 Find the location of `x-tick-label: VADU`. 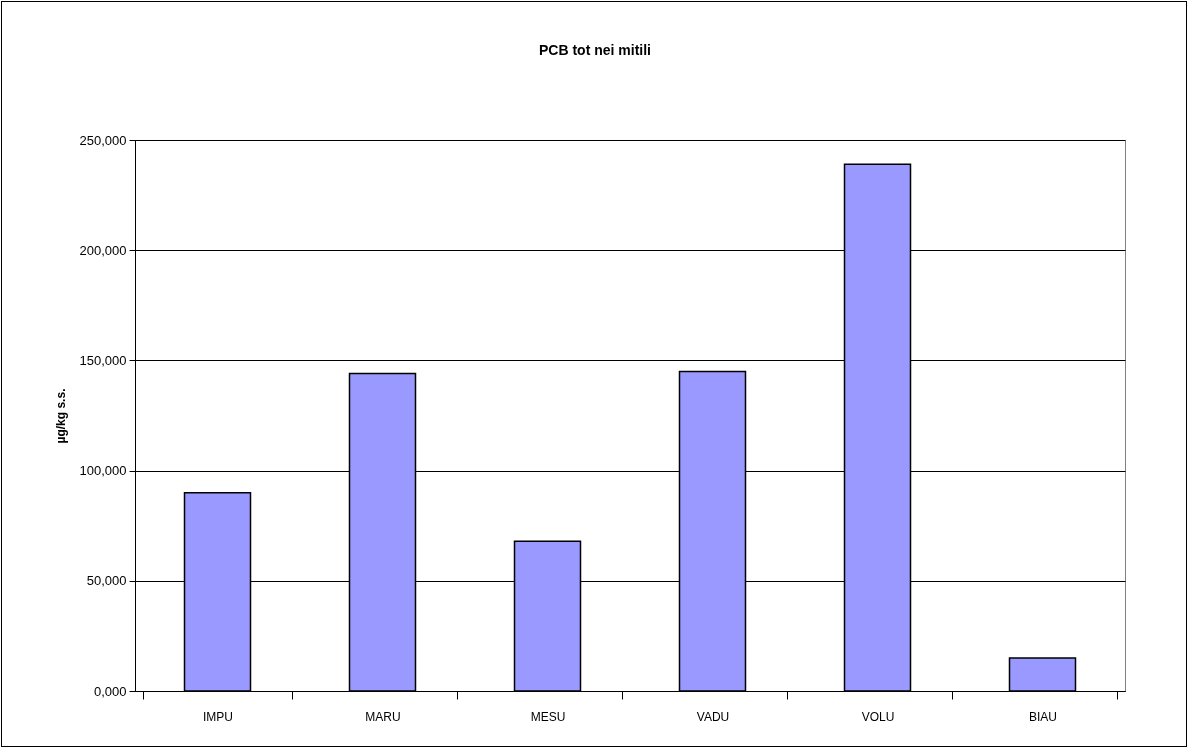

x-tick-label: VADU is located at coordinates (713, 716).